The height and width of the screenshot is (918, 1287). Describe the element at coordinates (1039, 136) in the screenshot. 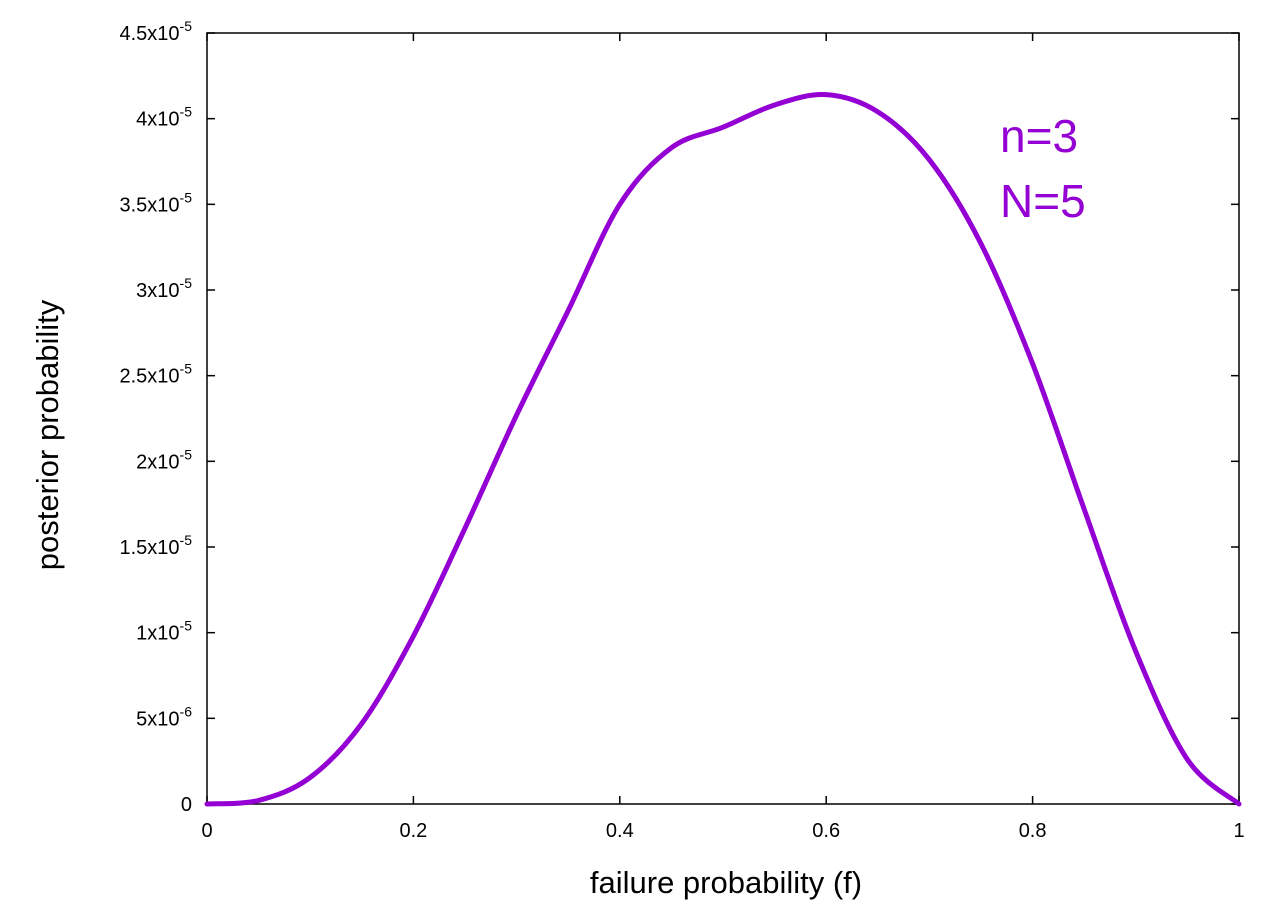

I see `annotation-n: n=3` at that location.